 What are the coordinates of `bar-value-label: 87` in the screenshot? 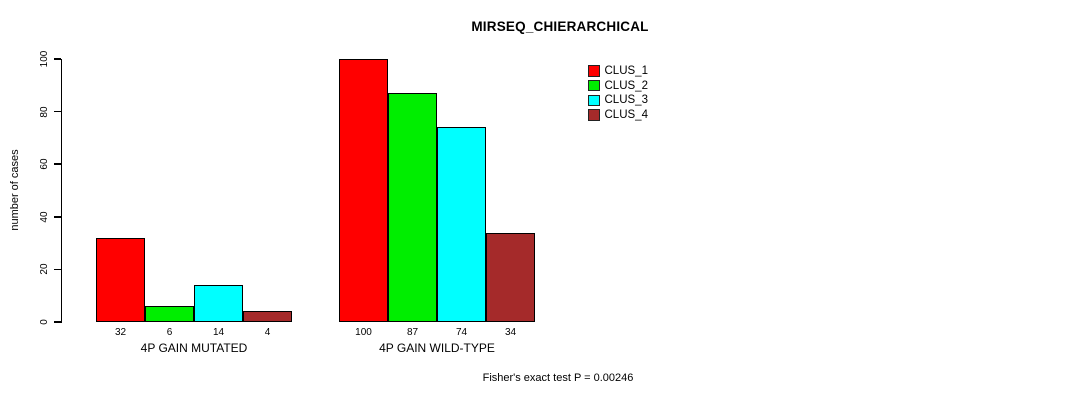 It's located at (412, 332).